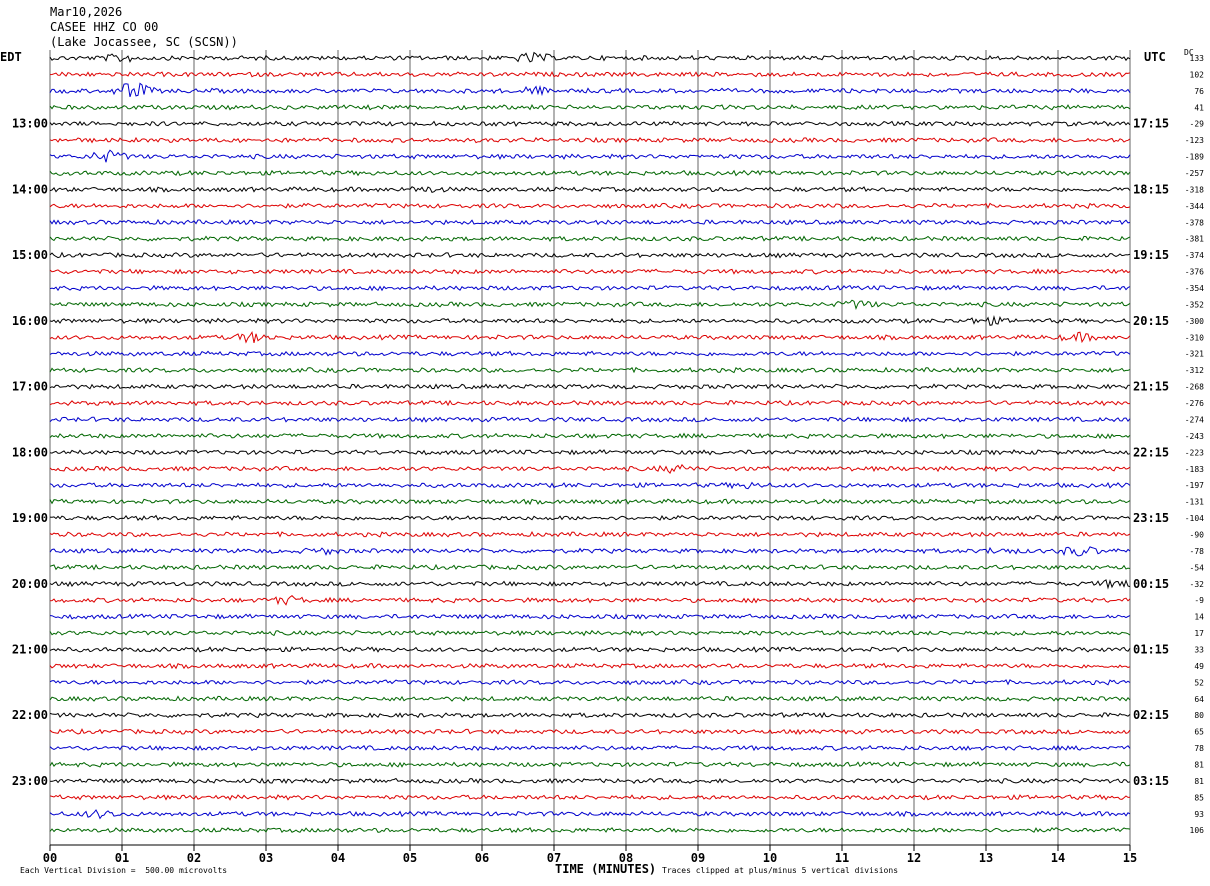 The image size is (1210, 886). Describe the element at coordinates (1194, 502) in the screenshot. I see `dc-offset-label: -131` at that location.